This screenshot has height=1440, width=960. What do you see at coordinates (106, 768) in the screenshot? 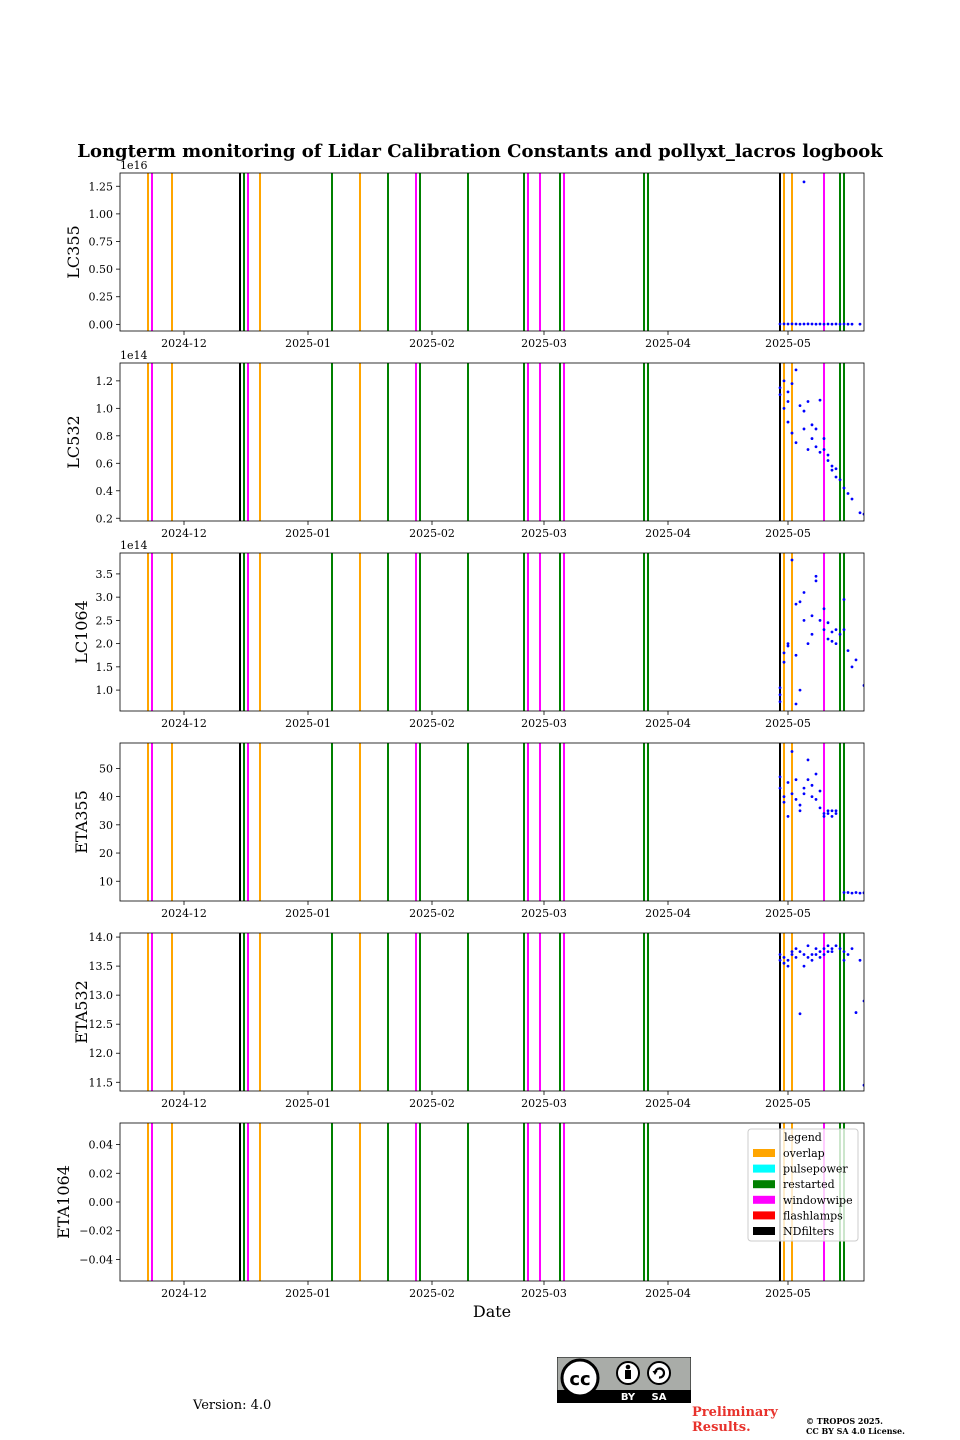
I see `y-tick-label: 50` at bounding box center [106, 768].